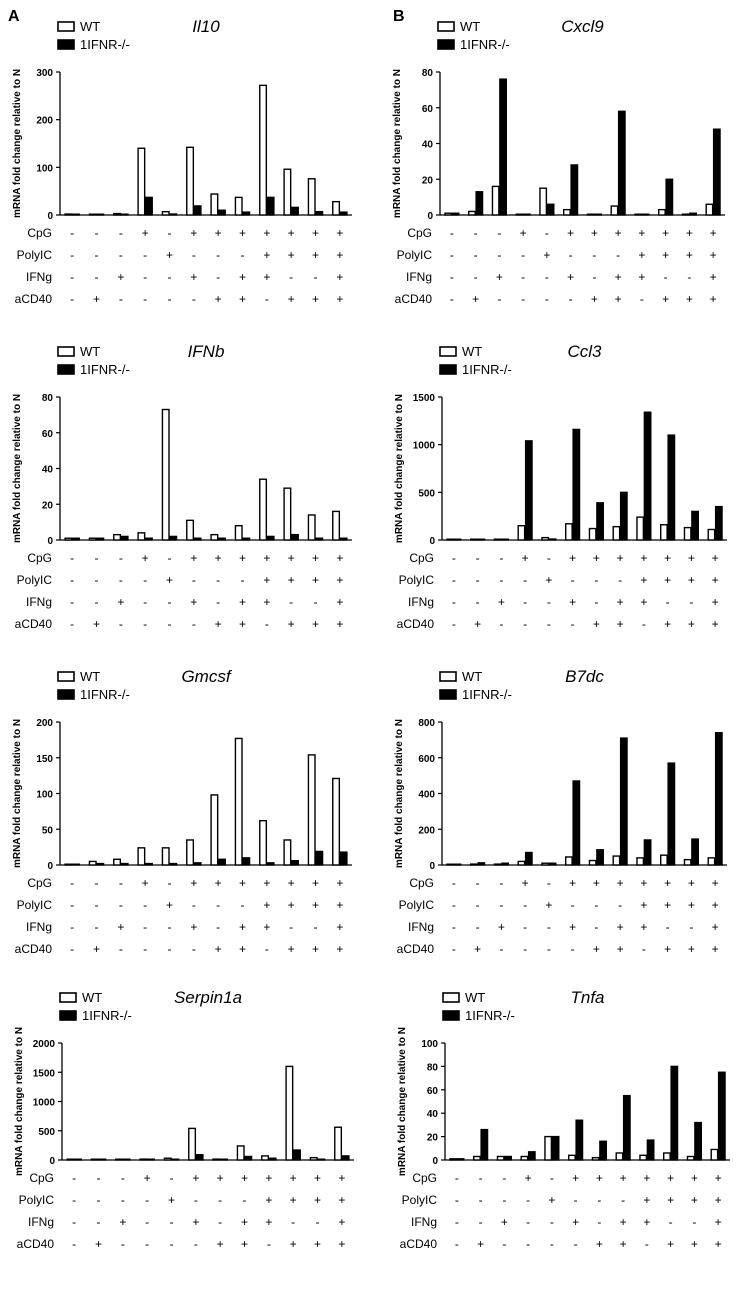  What do you see at coordinates (582, 26) in the screenshot?
I see `chart-title: Cxcl9` at bounding box center [582, 26].